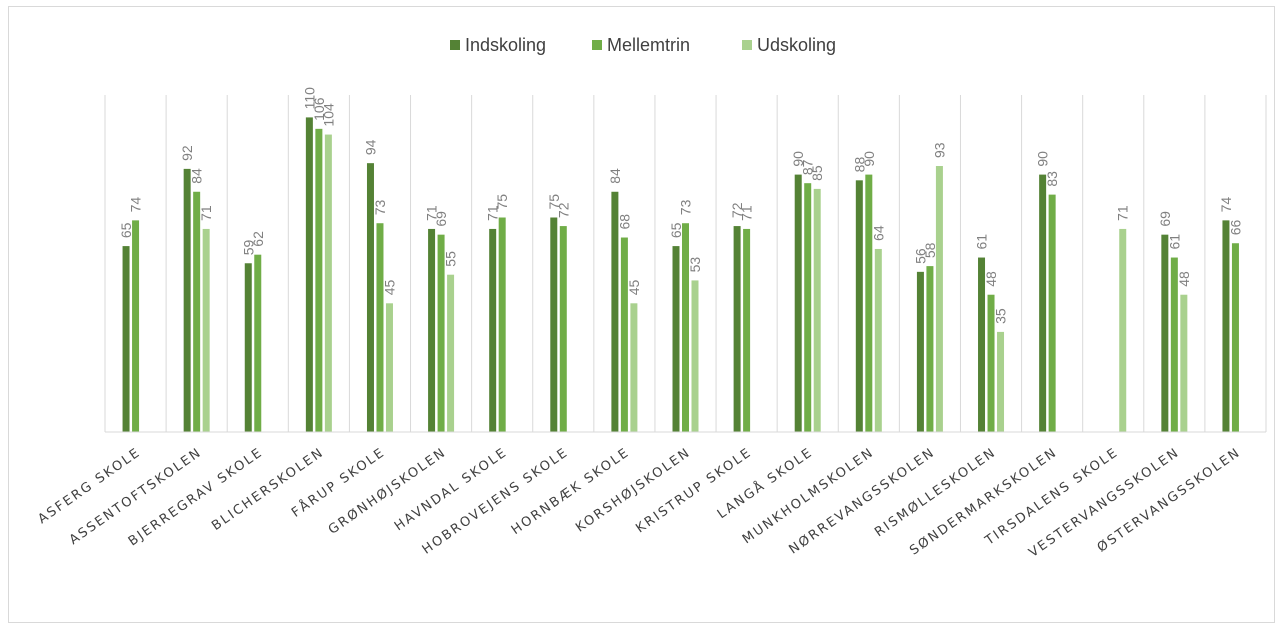 The width and height of the screenshot is (1283, 627). Describe the element at coordinates (737, 210) in the screenshot. I see `data-label-kristrup-skole-indskoling: 72` at that location.